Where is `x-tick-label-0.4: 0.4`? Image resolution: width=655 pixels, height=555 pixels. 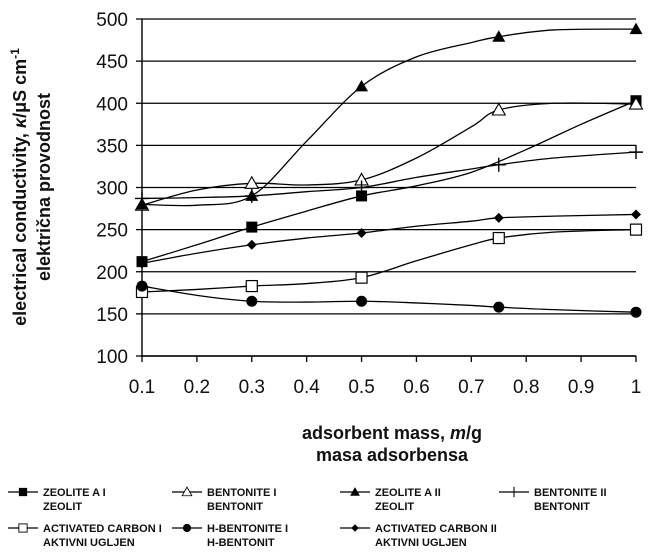
x-tick-label-0.4: 0.4 is located at coordinates (306, 387).